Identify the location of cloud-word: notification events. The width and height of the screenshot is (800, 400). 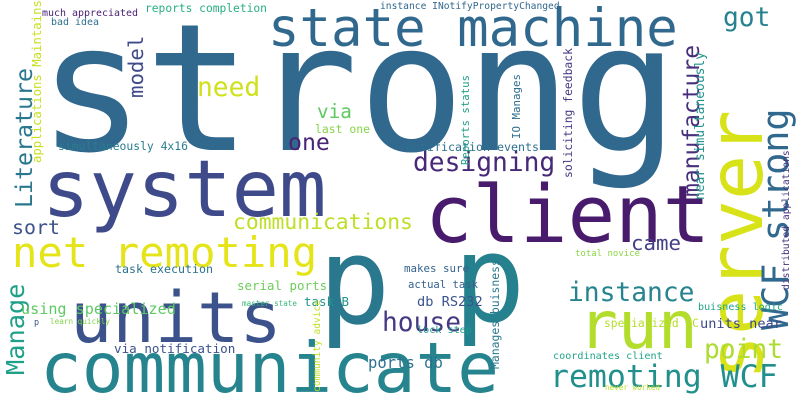
(472, 147).